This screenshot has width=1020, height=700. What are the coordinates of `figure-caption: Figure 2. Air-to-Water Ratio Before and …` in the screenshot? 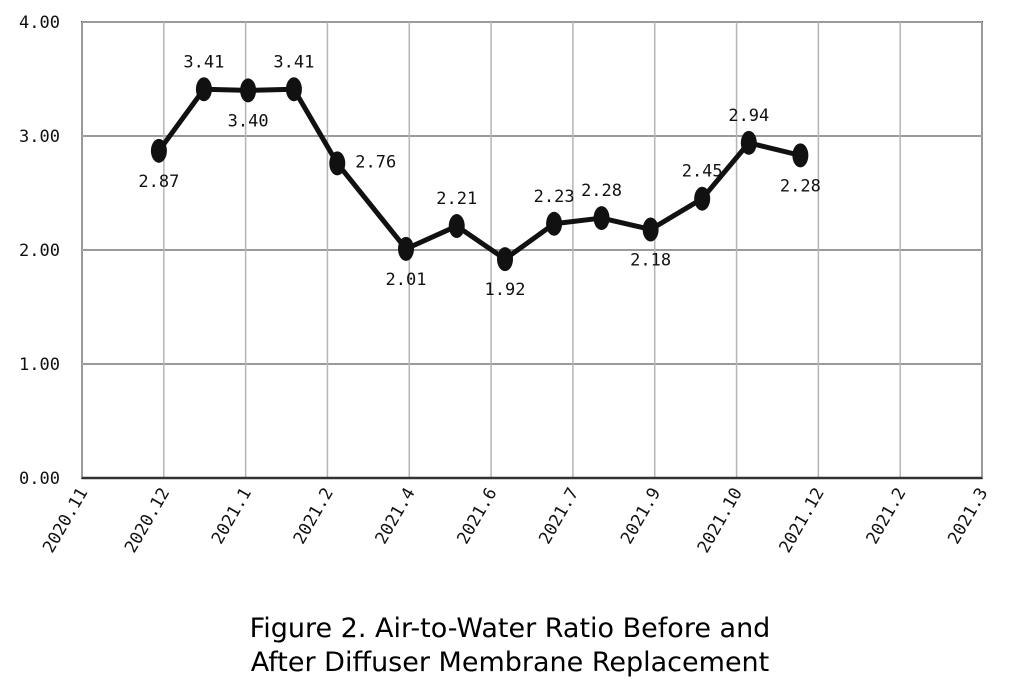 It's located at (510, 646).